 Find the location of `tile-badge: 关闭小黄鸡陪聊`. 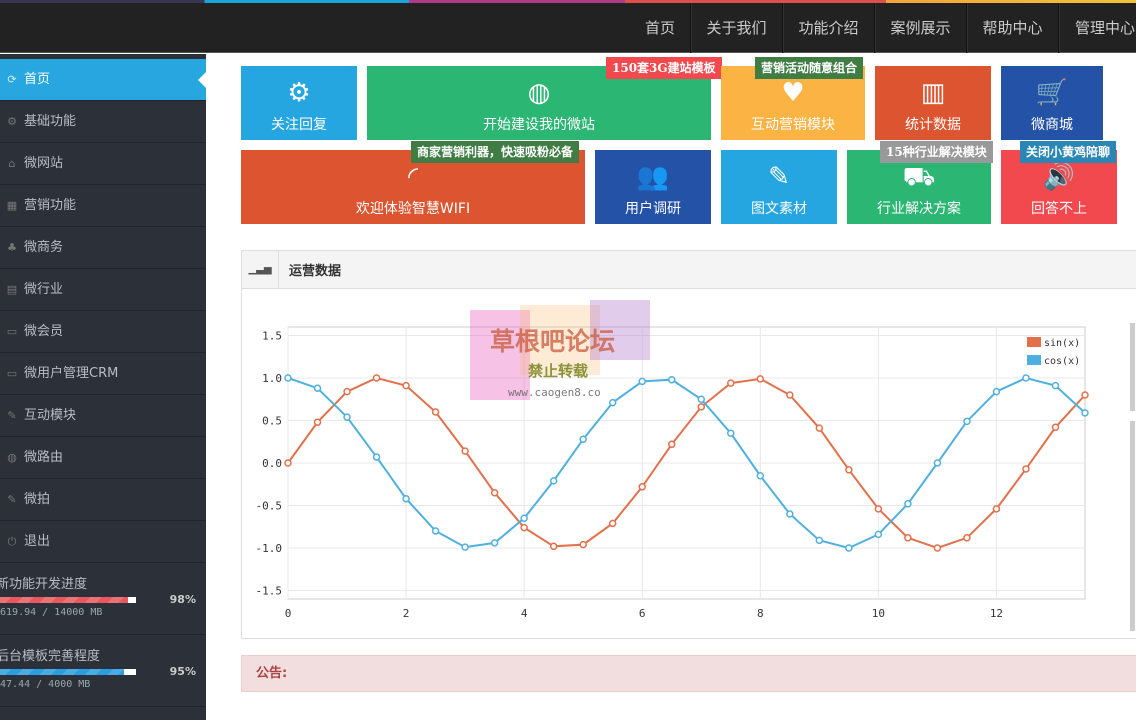

tile-badge: 关闭小黄鸡陪聊 is located at coordinates (1068, 152).